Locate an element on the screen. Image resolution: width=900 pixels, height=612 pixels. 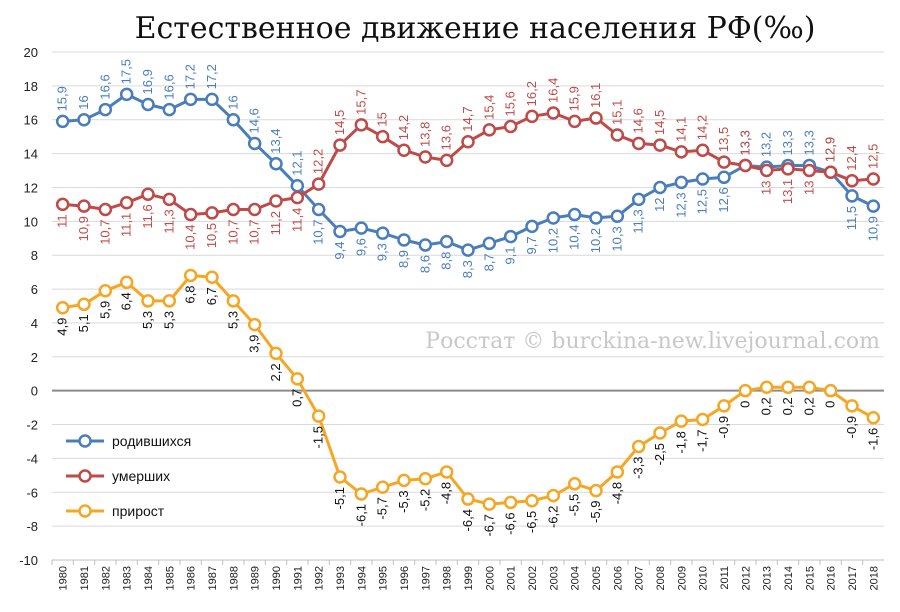
growth-data-label: -6,5 is located at coordinates (531, 522).